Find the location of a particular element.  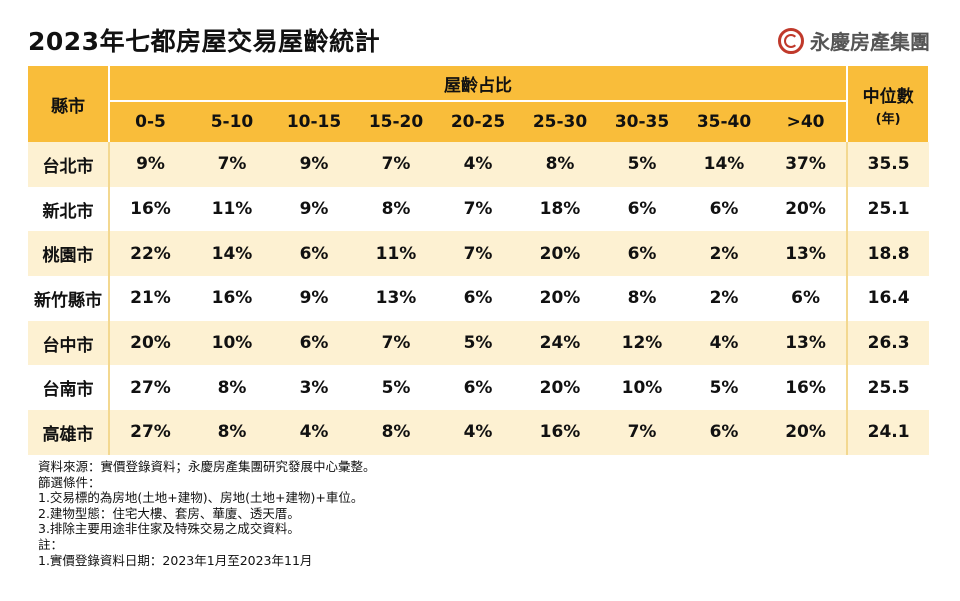

median-age-cell: 26.3 is located at coordinates (888, 343).